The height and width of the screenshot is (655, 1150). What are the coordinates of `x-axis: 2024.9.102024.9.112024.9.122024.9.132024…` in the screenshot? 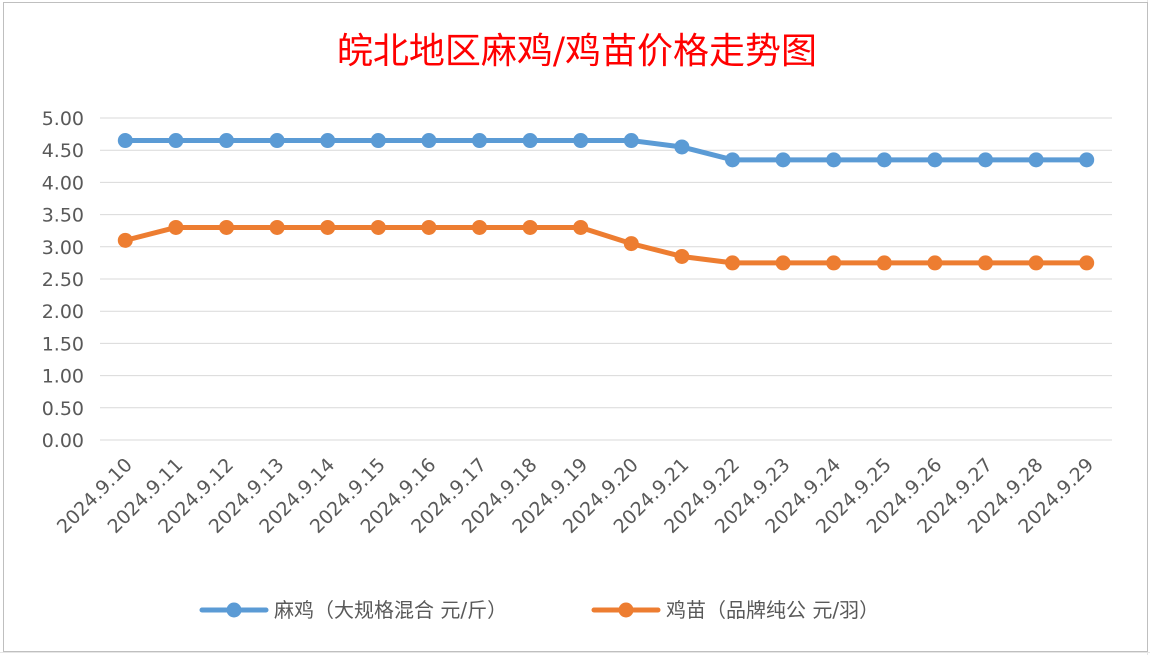 It's located at (582, 488).